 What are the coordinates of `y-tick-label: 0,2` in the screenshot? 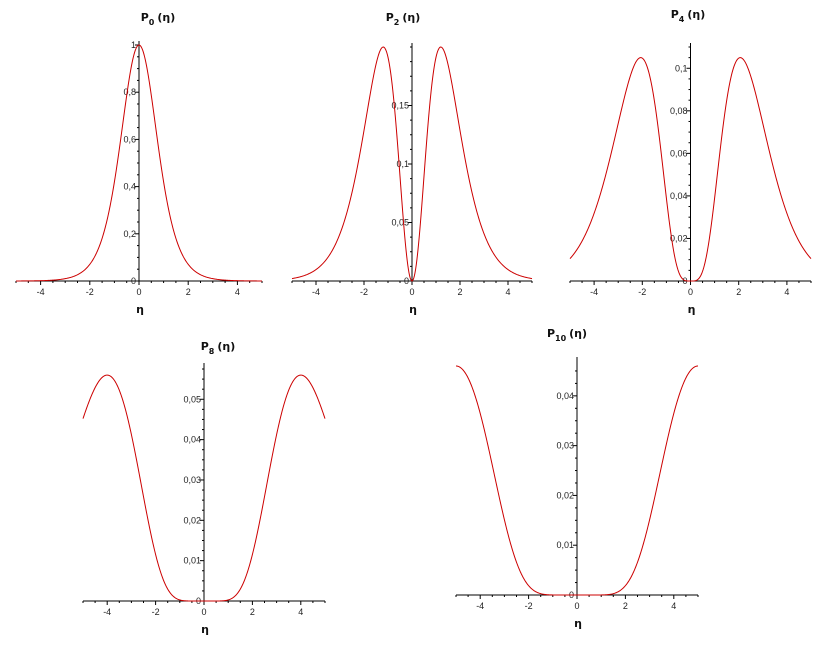 It's located at (129, 234).